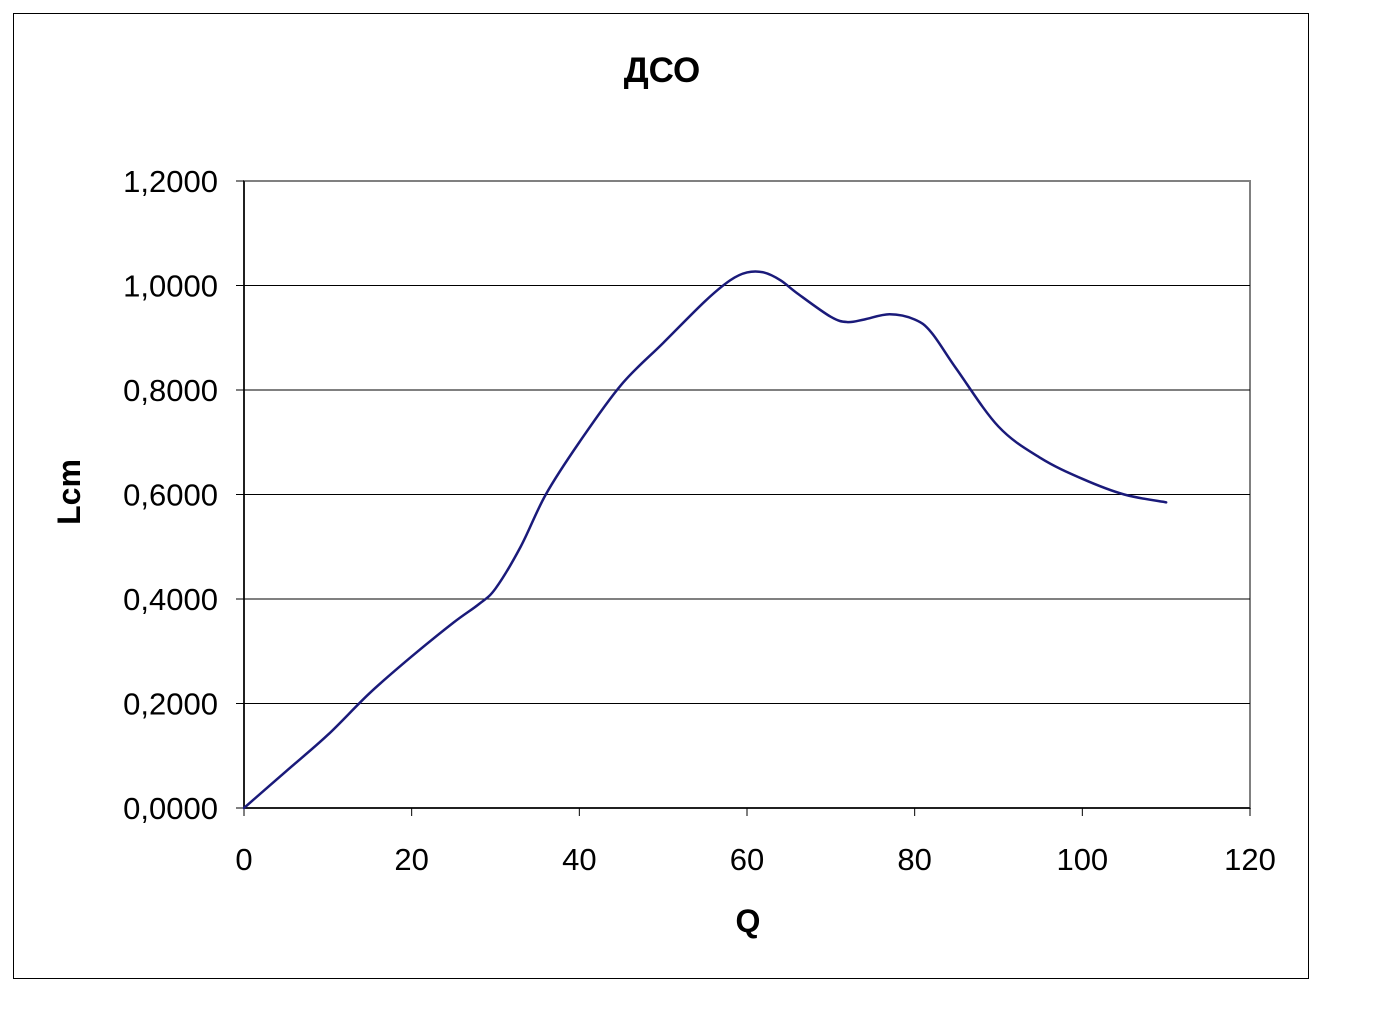 The height and width of the screenshot is (1034, 1381). What do you see at coordinates (170, 390) in the screenshot?
I see `y-tick-label: 0,8000` at bounding box center [170, 390].